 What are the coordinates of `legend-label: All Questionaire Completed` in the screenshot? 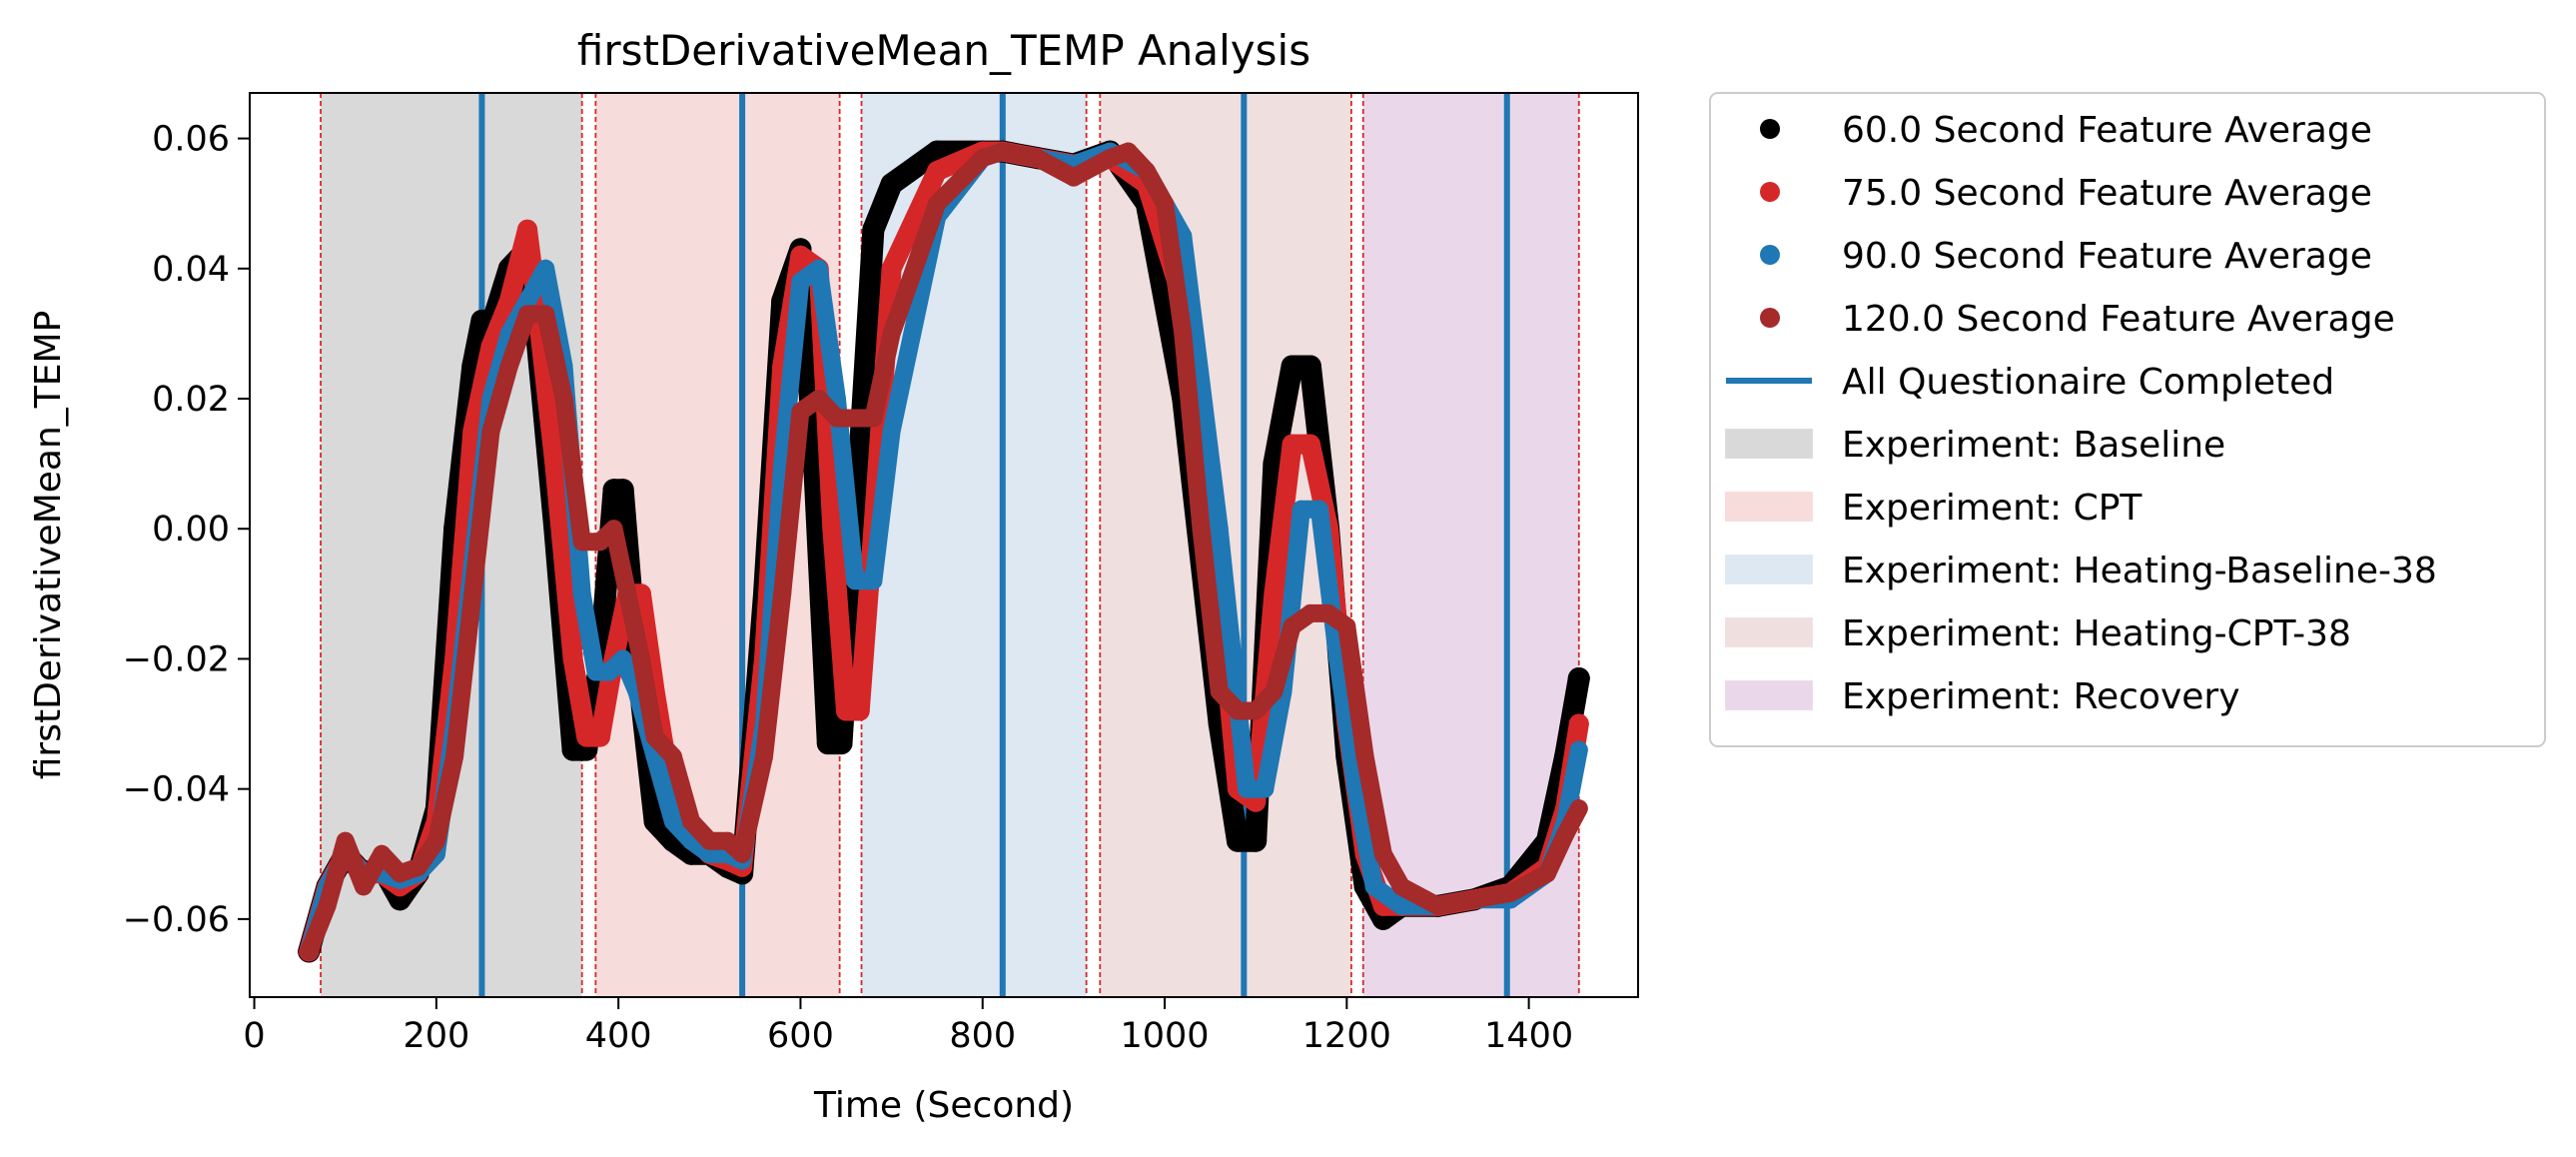 It's located at (2088, 382).